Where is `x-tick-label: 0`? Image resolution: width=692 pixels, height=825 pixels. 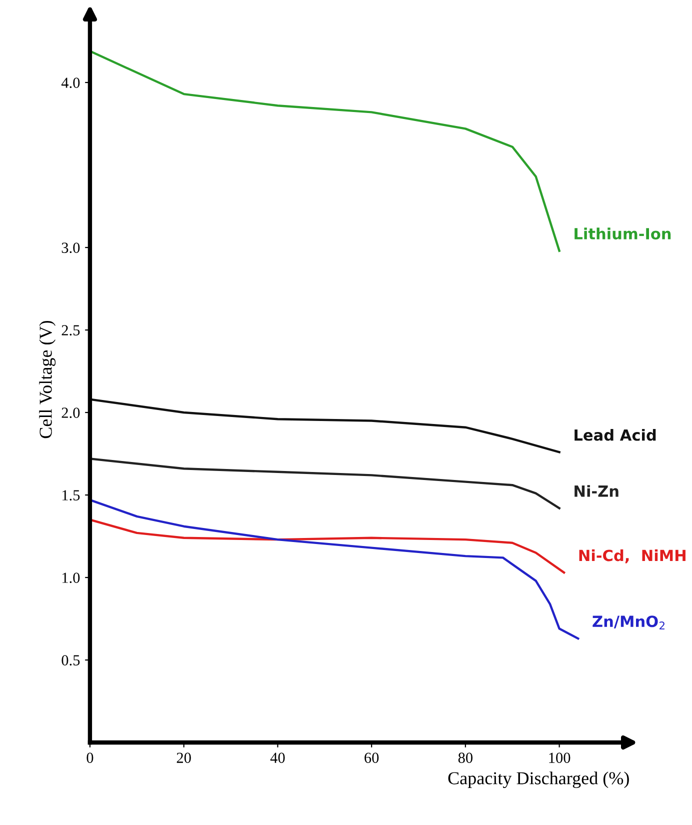 x-tick-label: 0 is located at coordinates (90, 757).